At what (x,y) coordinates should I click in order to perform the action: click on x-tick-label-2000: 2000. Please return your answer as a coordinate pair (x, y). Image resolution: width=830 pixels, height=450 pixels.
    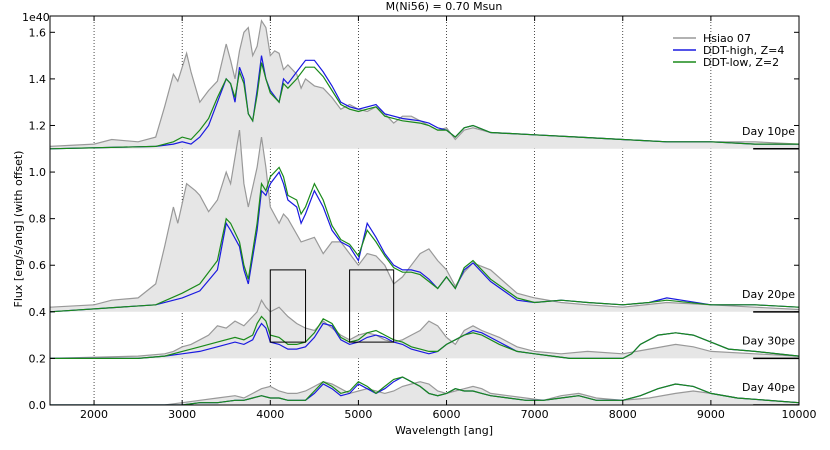
    Looking at the image, I should click on (94, 414).